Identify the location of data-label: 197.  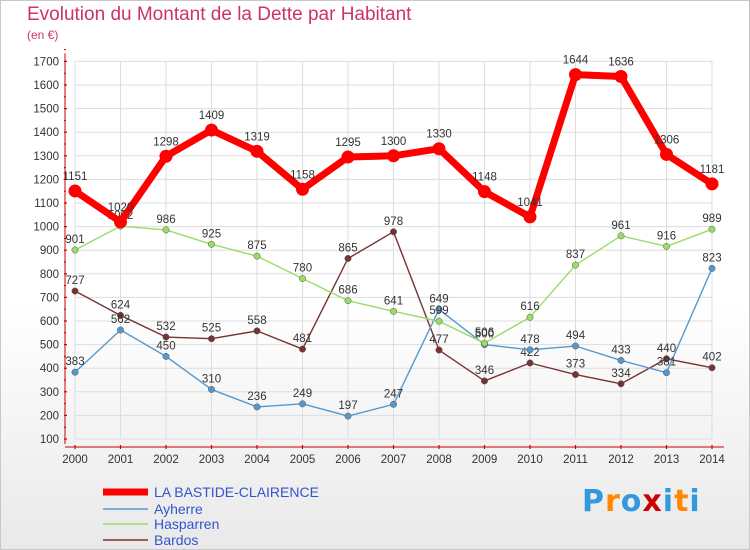
(347, 406).